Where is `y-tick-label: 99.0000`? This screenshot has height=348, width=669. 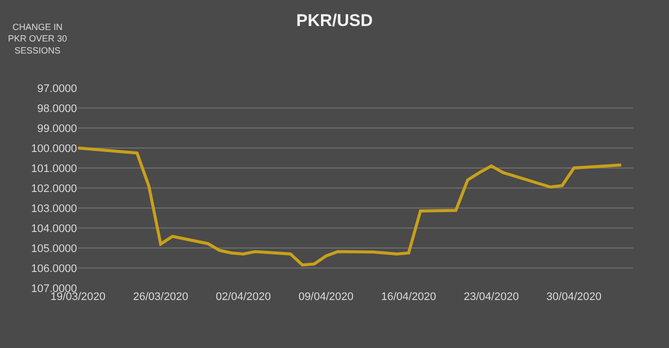
y-tick-label: 99.0000 is located at coordinates (57, 128).